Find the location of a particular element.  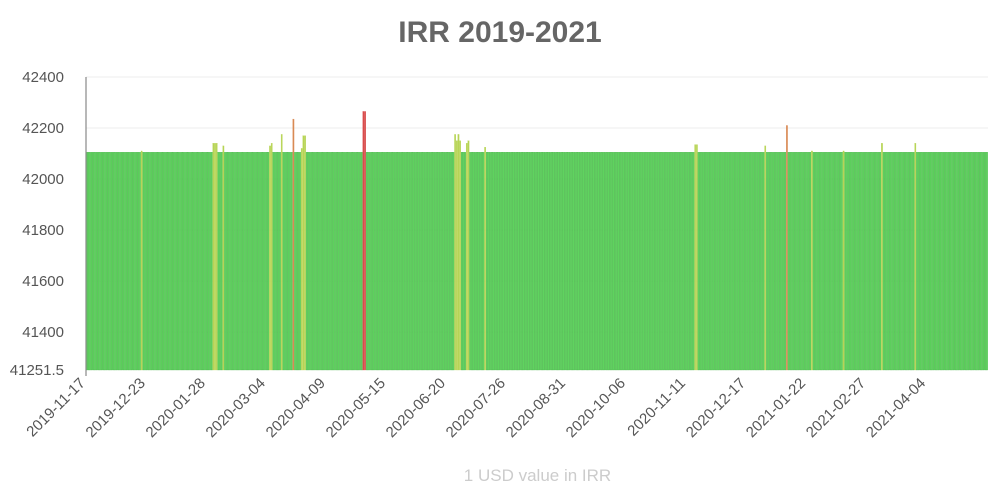

x-tick-label: 2020-04-09 is located at coordinates (296, 408).